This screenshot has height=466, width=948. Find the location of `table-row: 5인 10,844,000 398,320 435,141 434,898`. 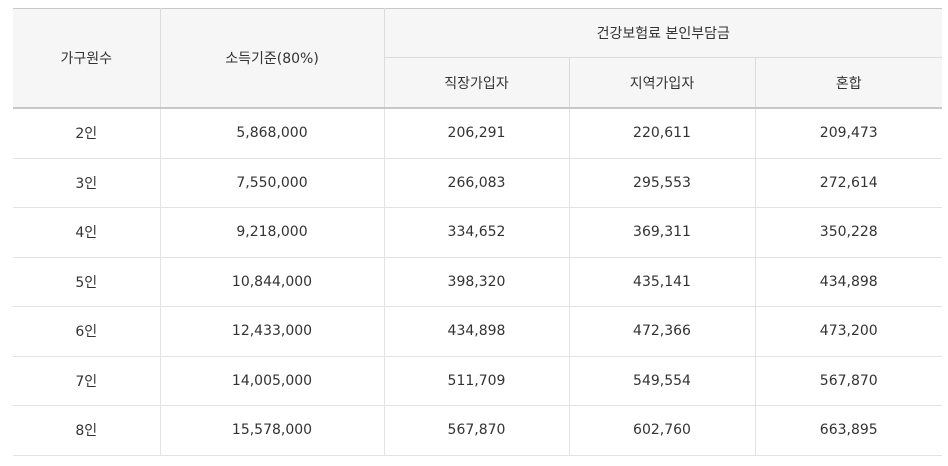

table-row: 5인 10,844,000 398,320 435,141 434,898 is located at coordinates (478, 282).